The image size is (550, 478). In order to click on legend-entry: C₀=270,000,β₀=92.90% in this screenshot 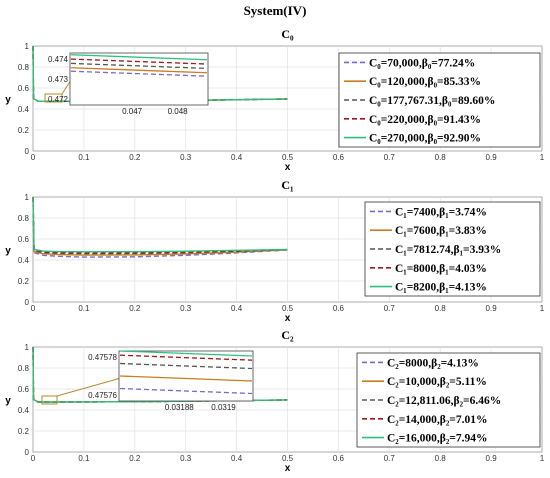, I will do `click(425, 139)`.